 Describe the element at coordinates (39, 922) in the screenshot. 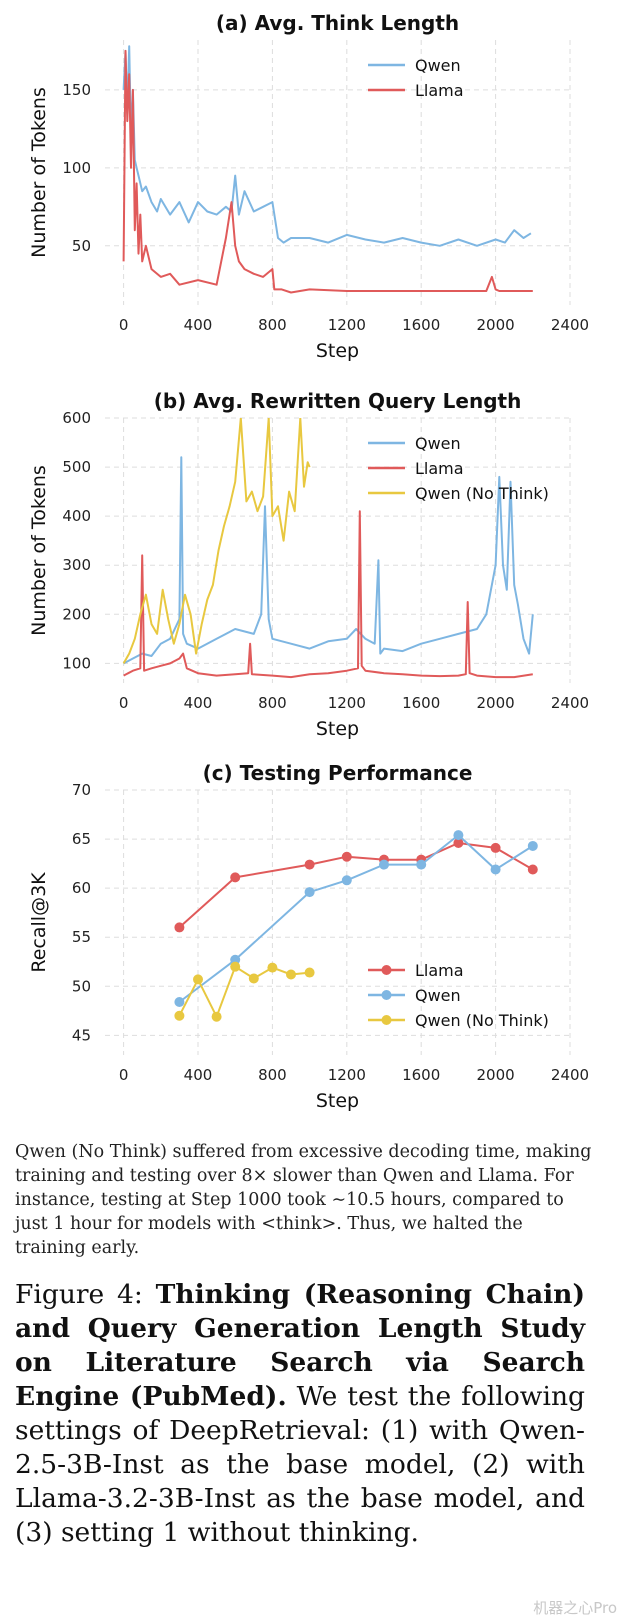

I see `y-axis-label: Recall@3K` at that location.